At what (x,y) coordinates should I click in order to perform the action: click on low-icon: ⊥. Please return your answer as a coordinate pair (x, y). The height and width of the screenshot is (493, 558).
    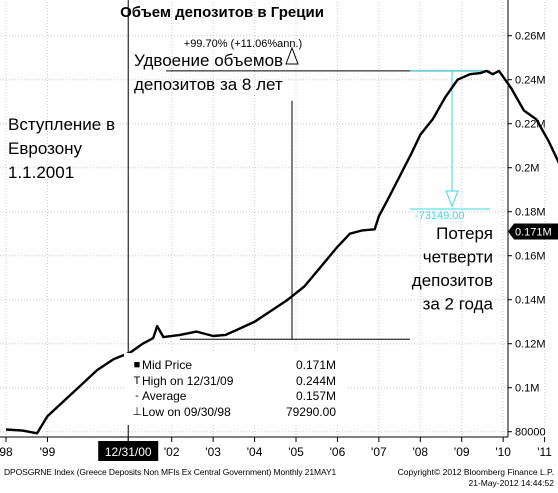
    Looking at the image, I should click on (137, 411).